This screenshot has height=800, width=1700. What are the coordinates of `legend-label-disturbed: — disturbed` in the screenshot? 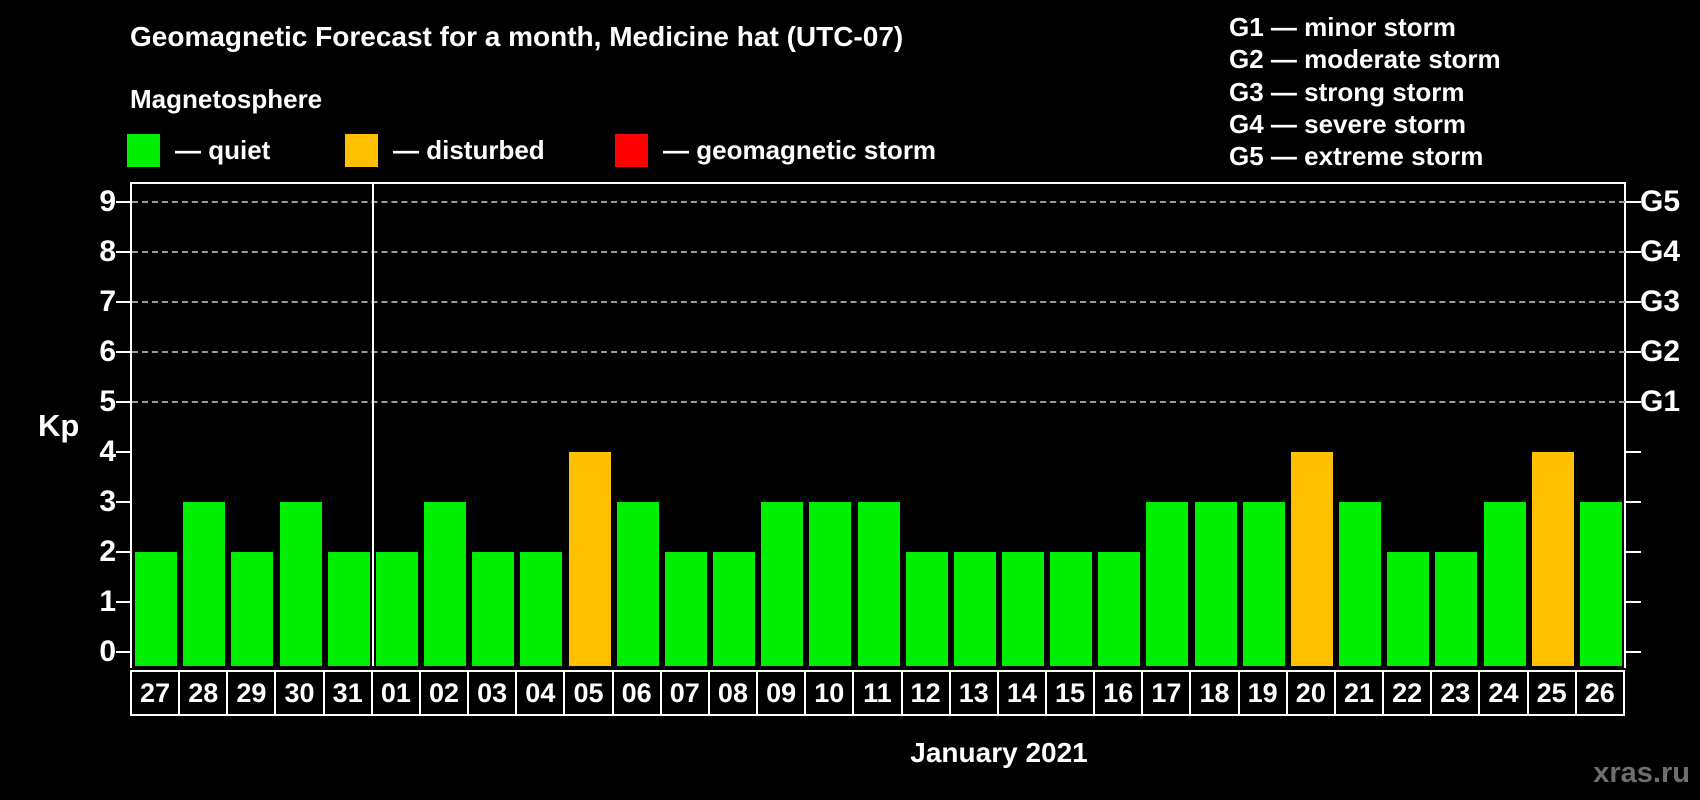 It's located at (469, 150).